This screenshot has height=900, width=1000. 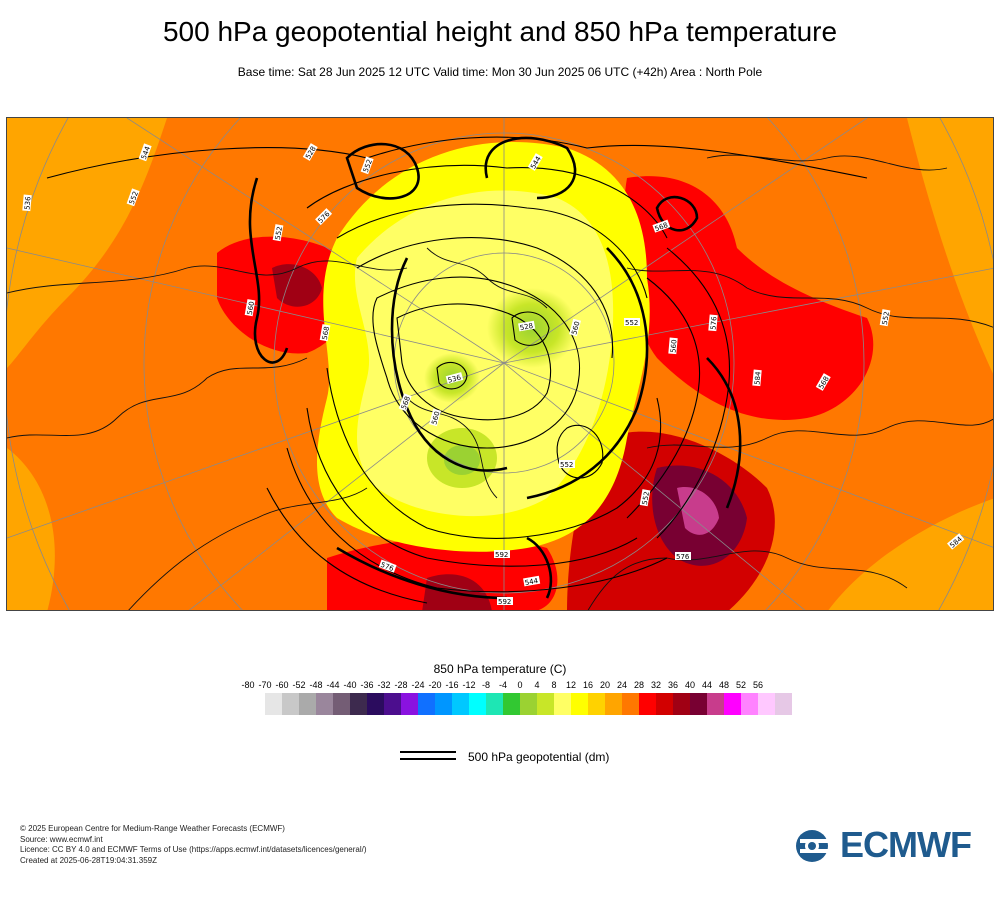 What do you see at coordinates (484, 353) in the screenshot?
I see `cool-area-arctic` at bounding box center [484, 353].